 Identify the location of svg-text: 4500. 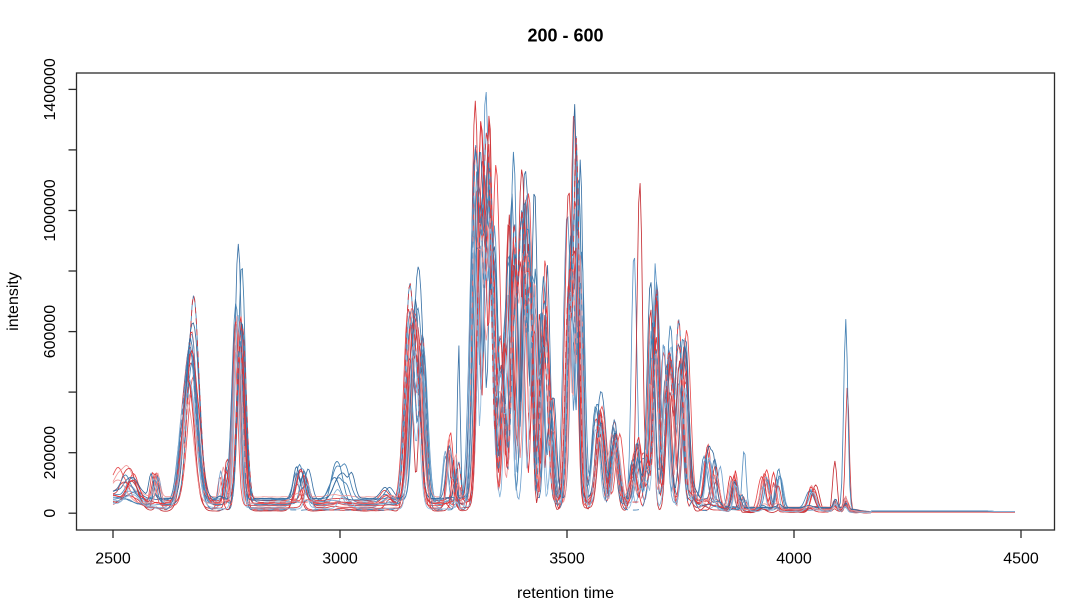
(1021, 559).